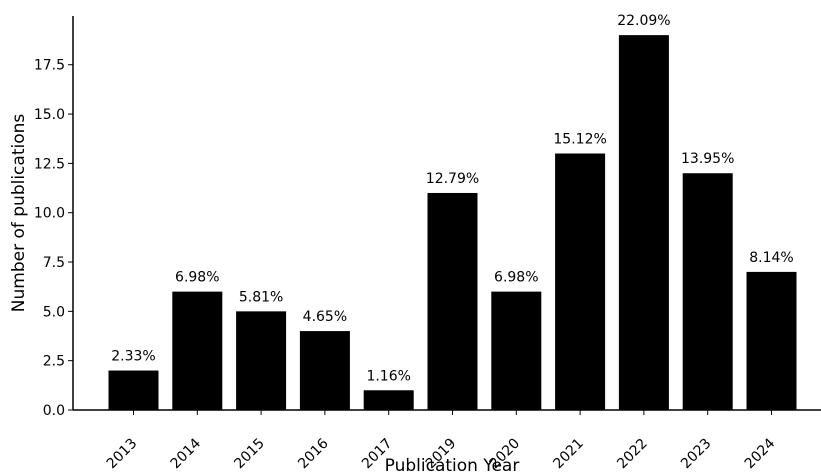 The width and height of the screenshot is (821, 474). Describe the element at coordinates (568, 454) in the screenshot. I see `x-tick-label: 2021` at that location.